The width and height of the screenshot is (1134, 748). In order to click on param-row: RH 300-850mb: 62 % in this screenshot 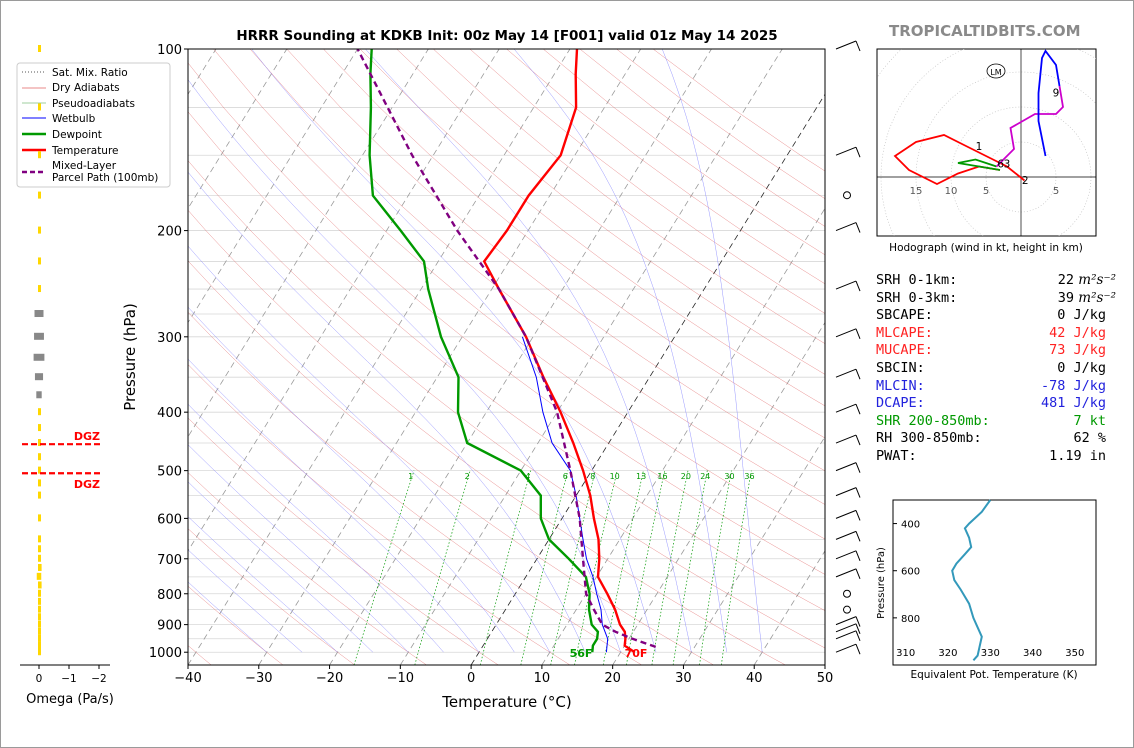, I will do `click(996, 439)`.